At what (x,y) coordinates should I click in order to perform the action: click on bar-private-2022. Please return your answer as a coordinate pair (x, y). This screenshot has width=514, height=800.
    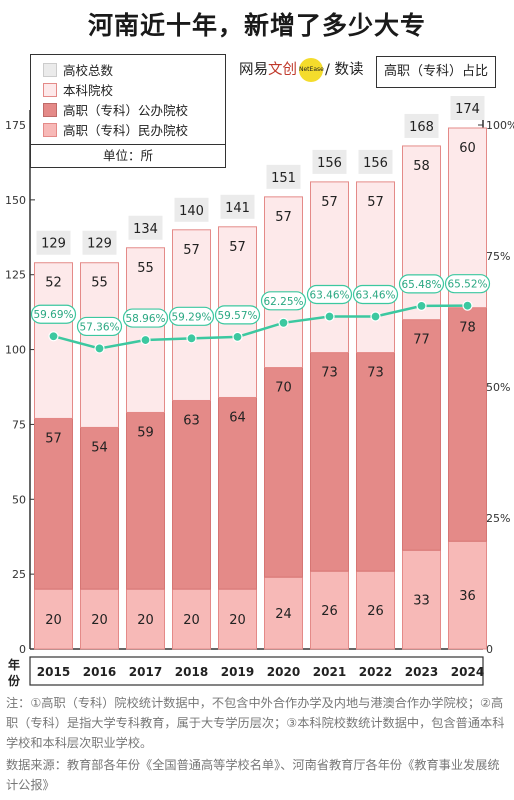
    Looking at the image, I should click on (375, 610).